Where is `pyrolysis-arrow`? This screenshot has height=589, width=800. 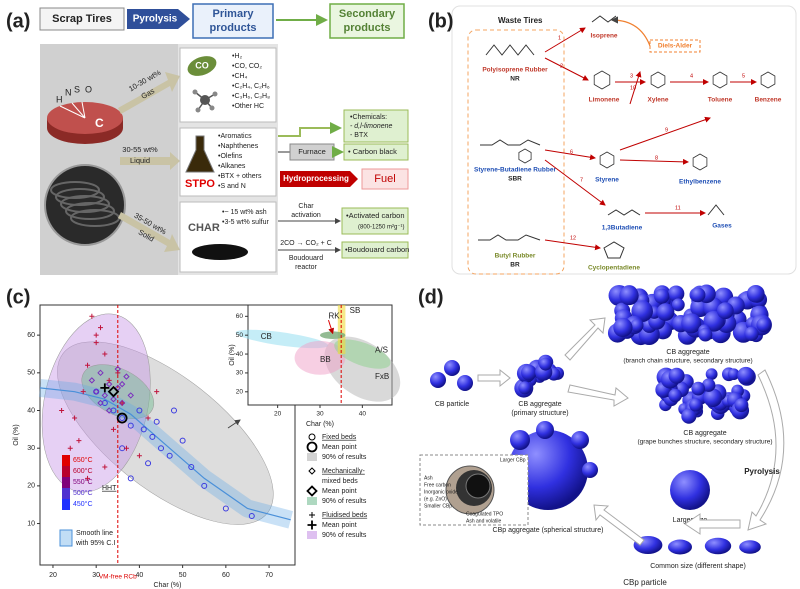
pyrolysis-arrow is located at coordinates (158, 19).